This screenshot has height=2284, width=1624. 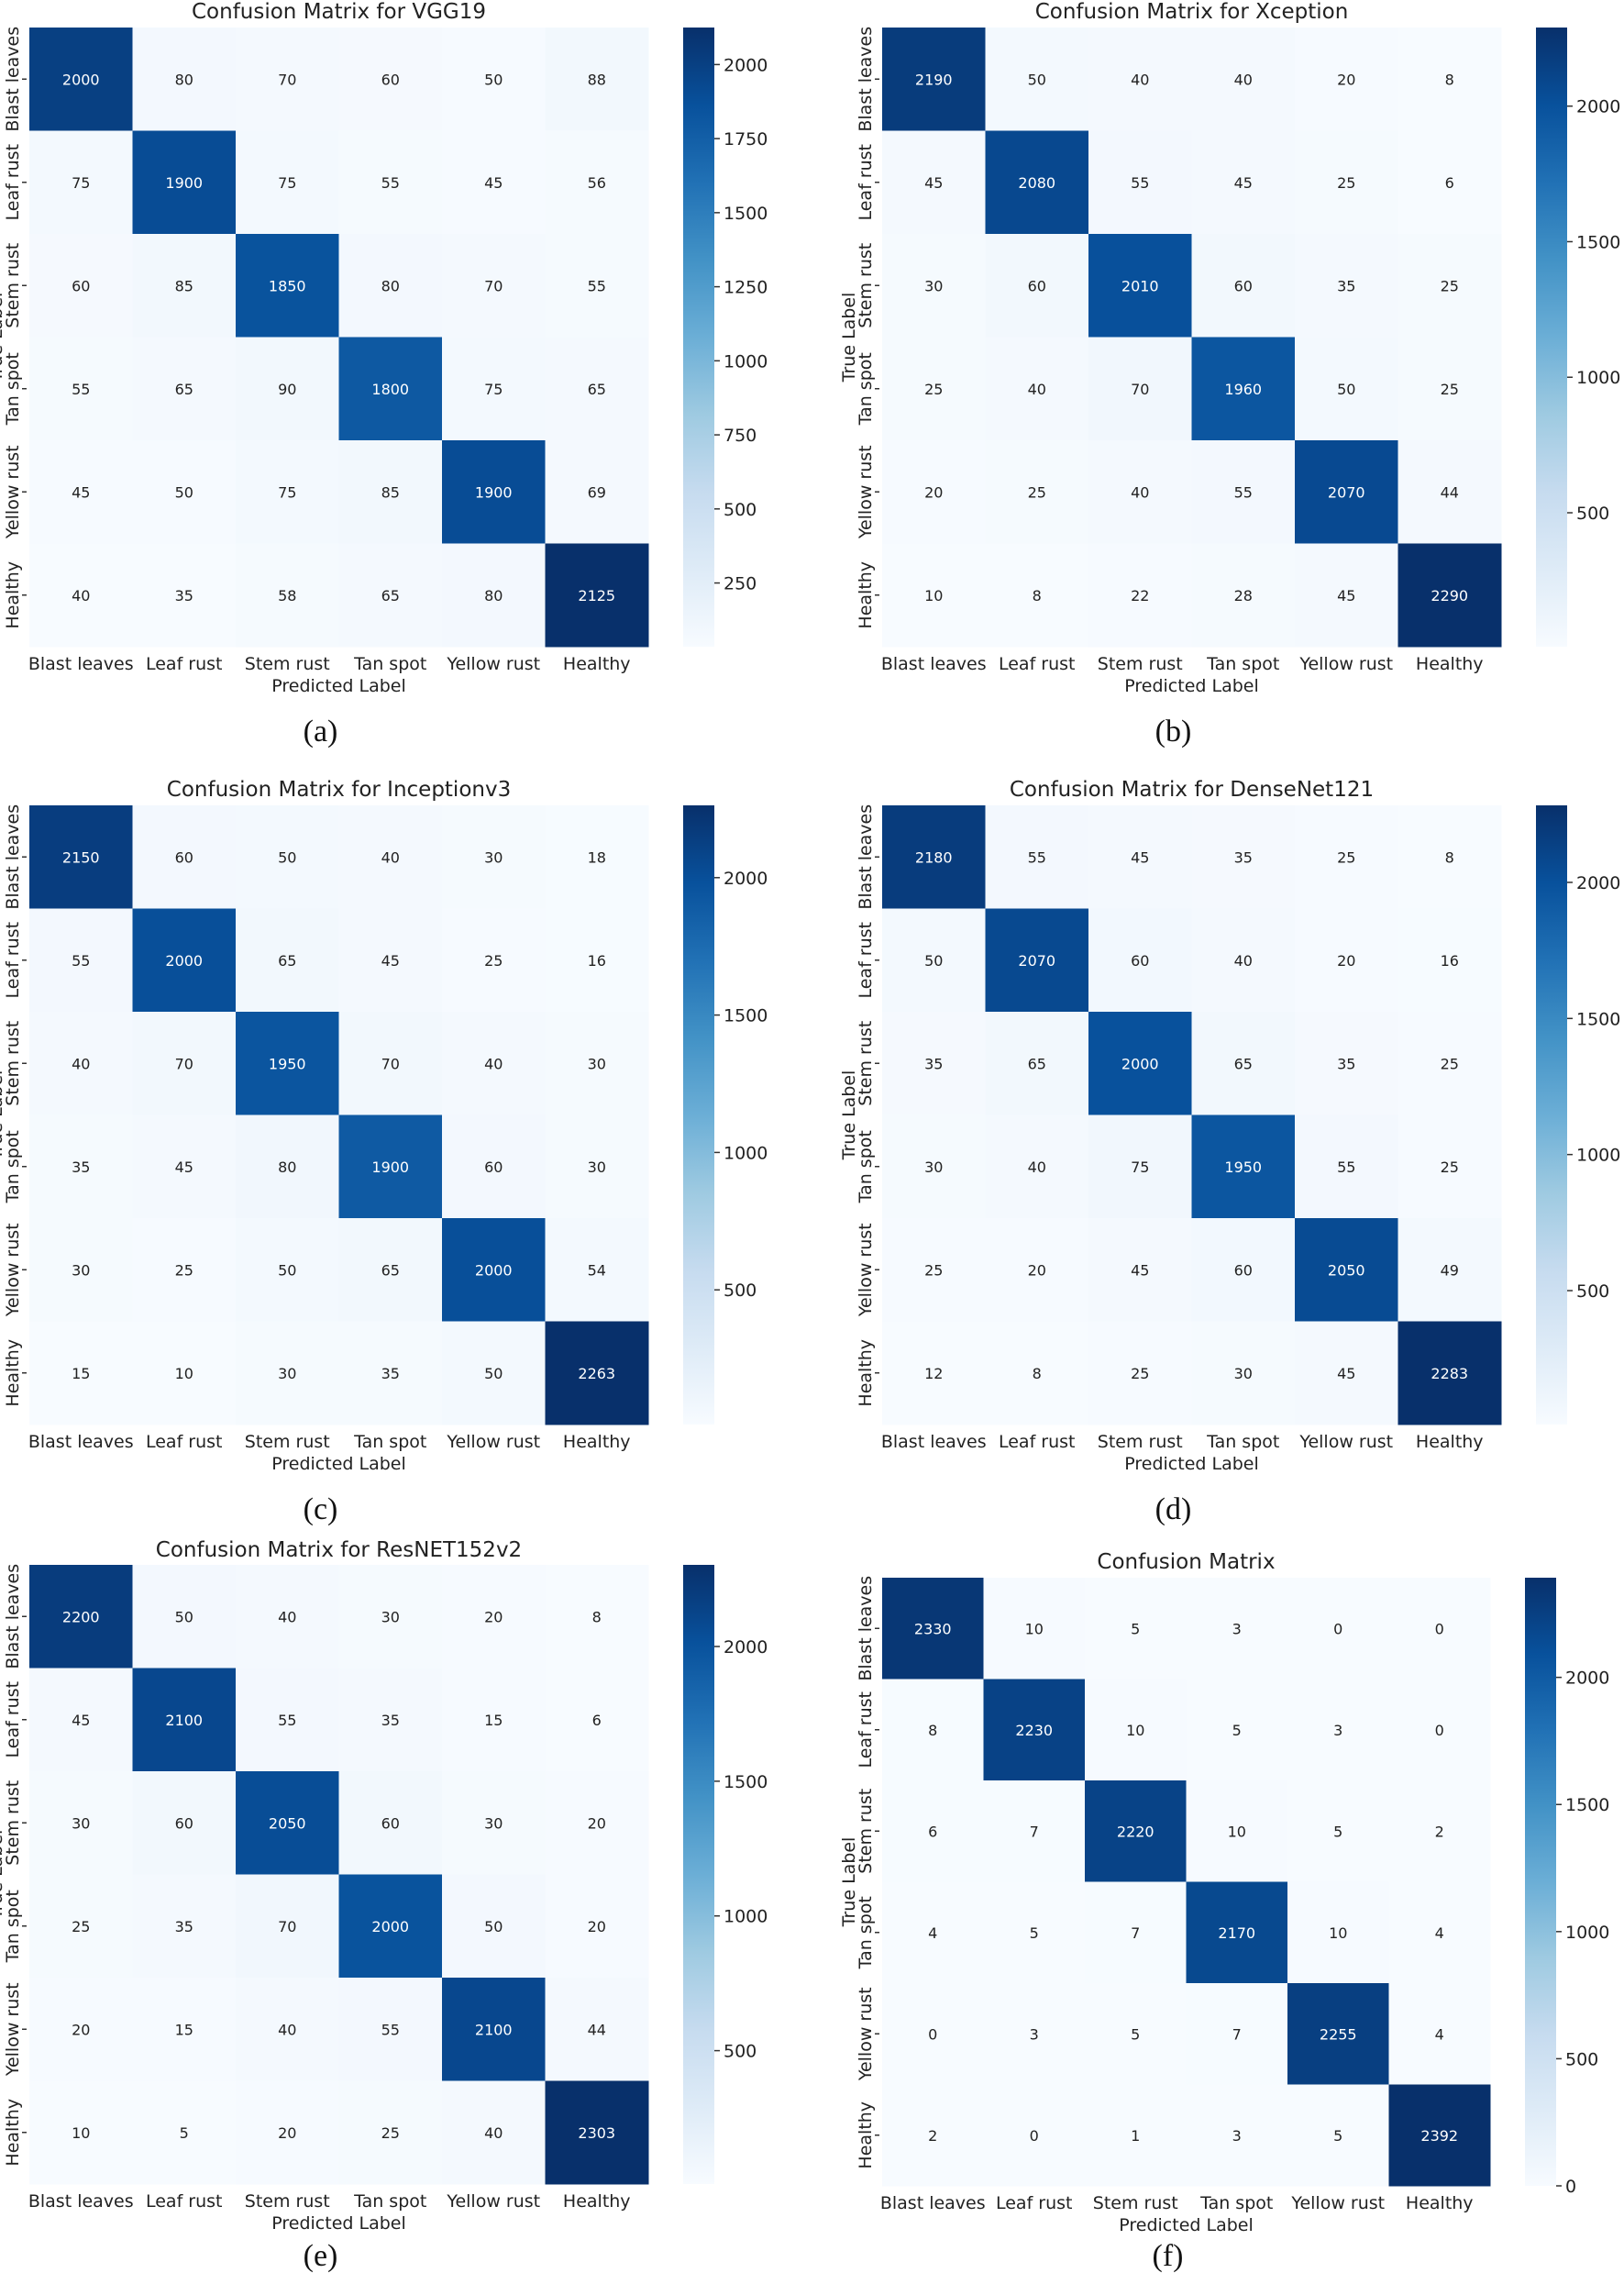 I want to click on cell-value: 2050, so click(x=1346, y=1270).